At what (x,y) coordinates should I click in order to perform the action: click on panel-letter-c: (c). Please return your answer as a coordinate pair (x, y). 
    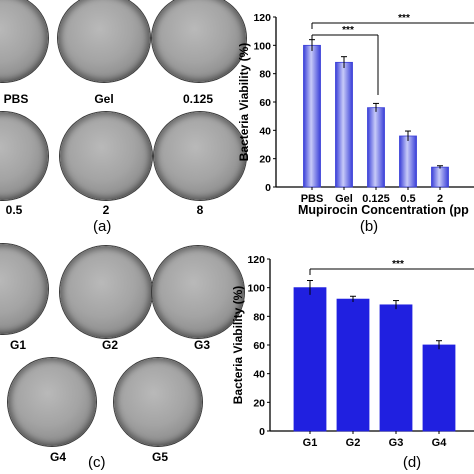
    Looking at the image, I should click on (97, 462).